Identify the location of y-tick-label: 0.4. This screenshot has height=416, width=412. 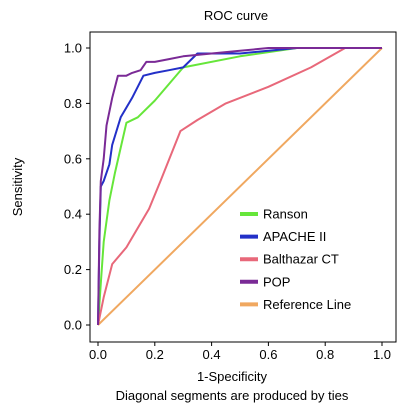
(73, 214).